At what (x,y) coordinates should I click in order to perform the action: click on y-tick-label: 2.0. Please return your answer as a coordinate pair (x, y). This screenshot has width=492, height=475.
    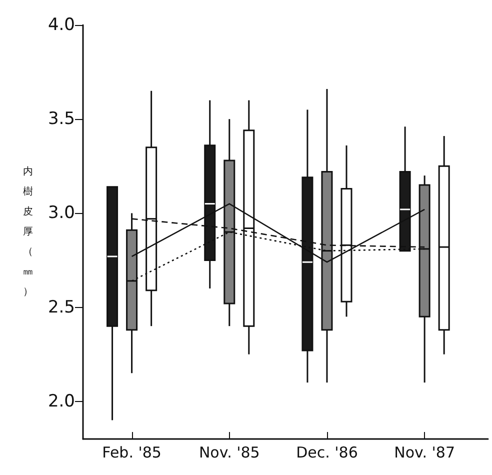
    Looking at the image, I should click on (61, 401).